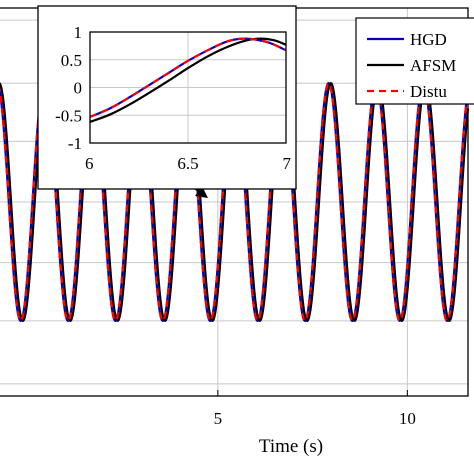 The image size is (474, 474). I want to click on legend-label-disturbance: Distu, so click(428, 91).